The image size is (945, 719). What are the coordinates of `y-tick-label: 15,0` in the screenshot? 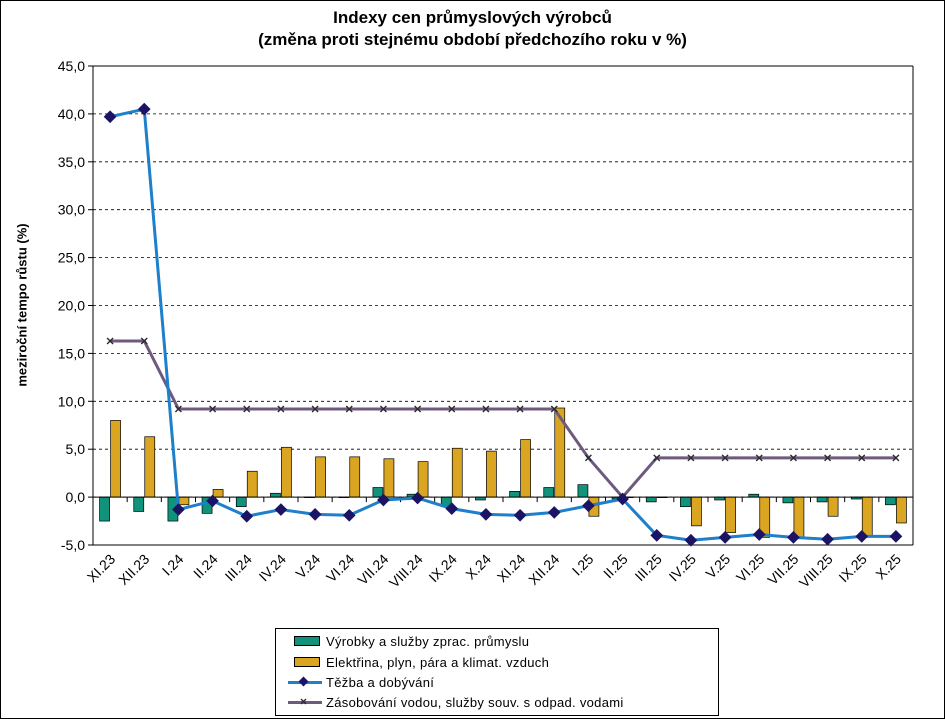 It's located at (71, 353).